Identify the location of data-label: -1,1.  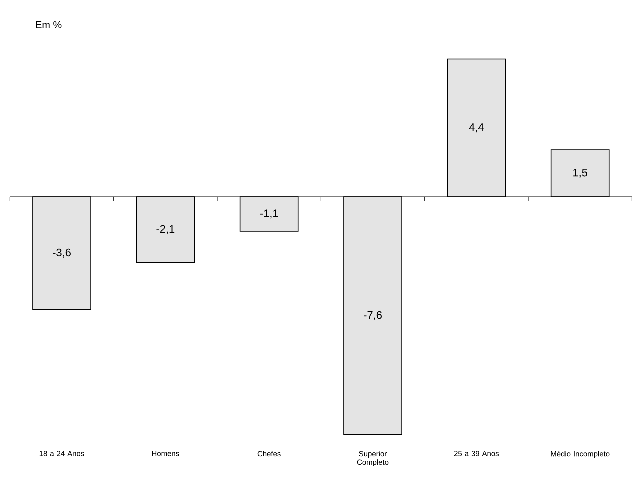
(269, 214).